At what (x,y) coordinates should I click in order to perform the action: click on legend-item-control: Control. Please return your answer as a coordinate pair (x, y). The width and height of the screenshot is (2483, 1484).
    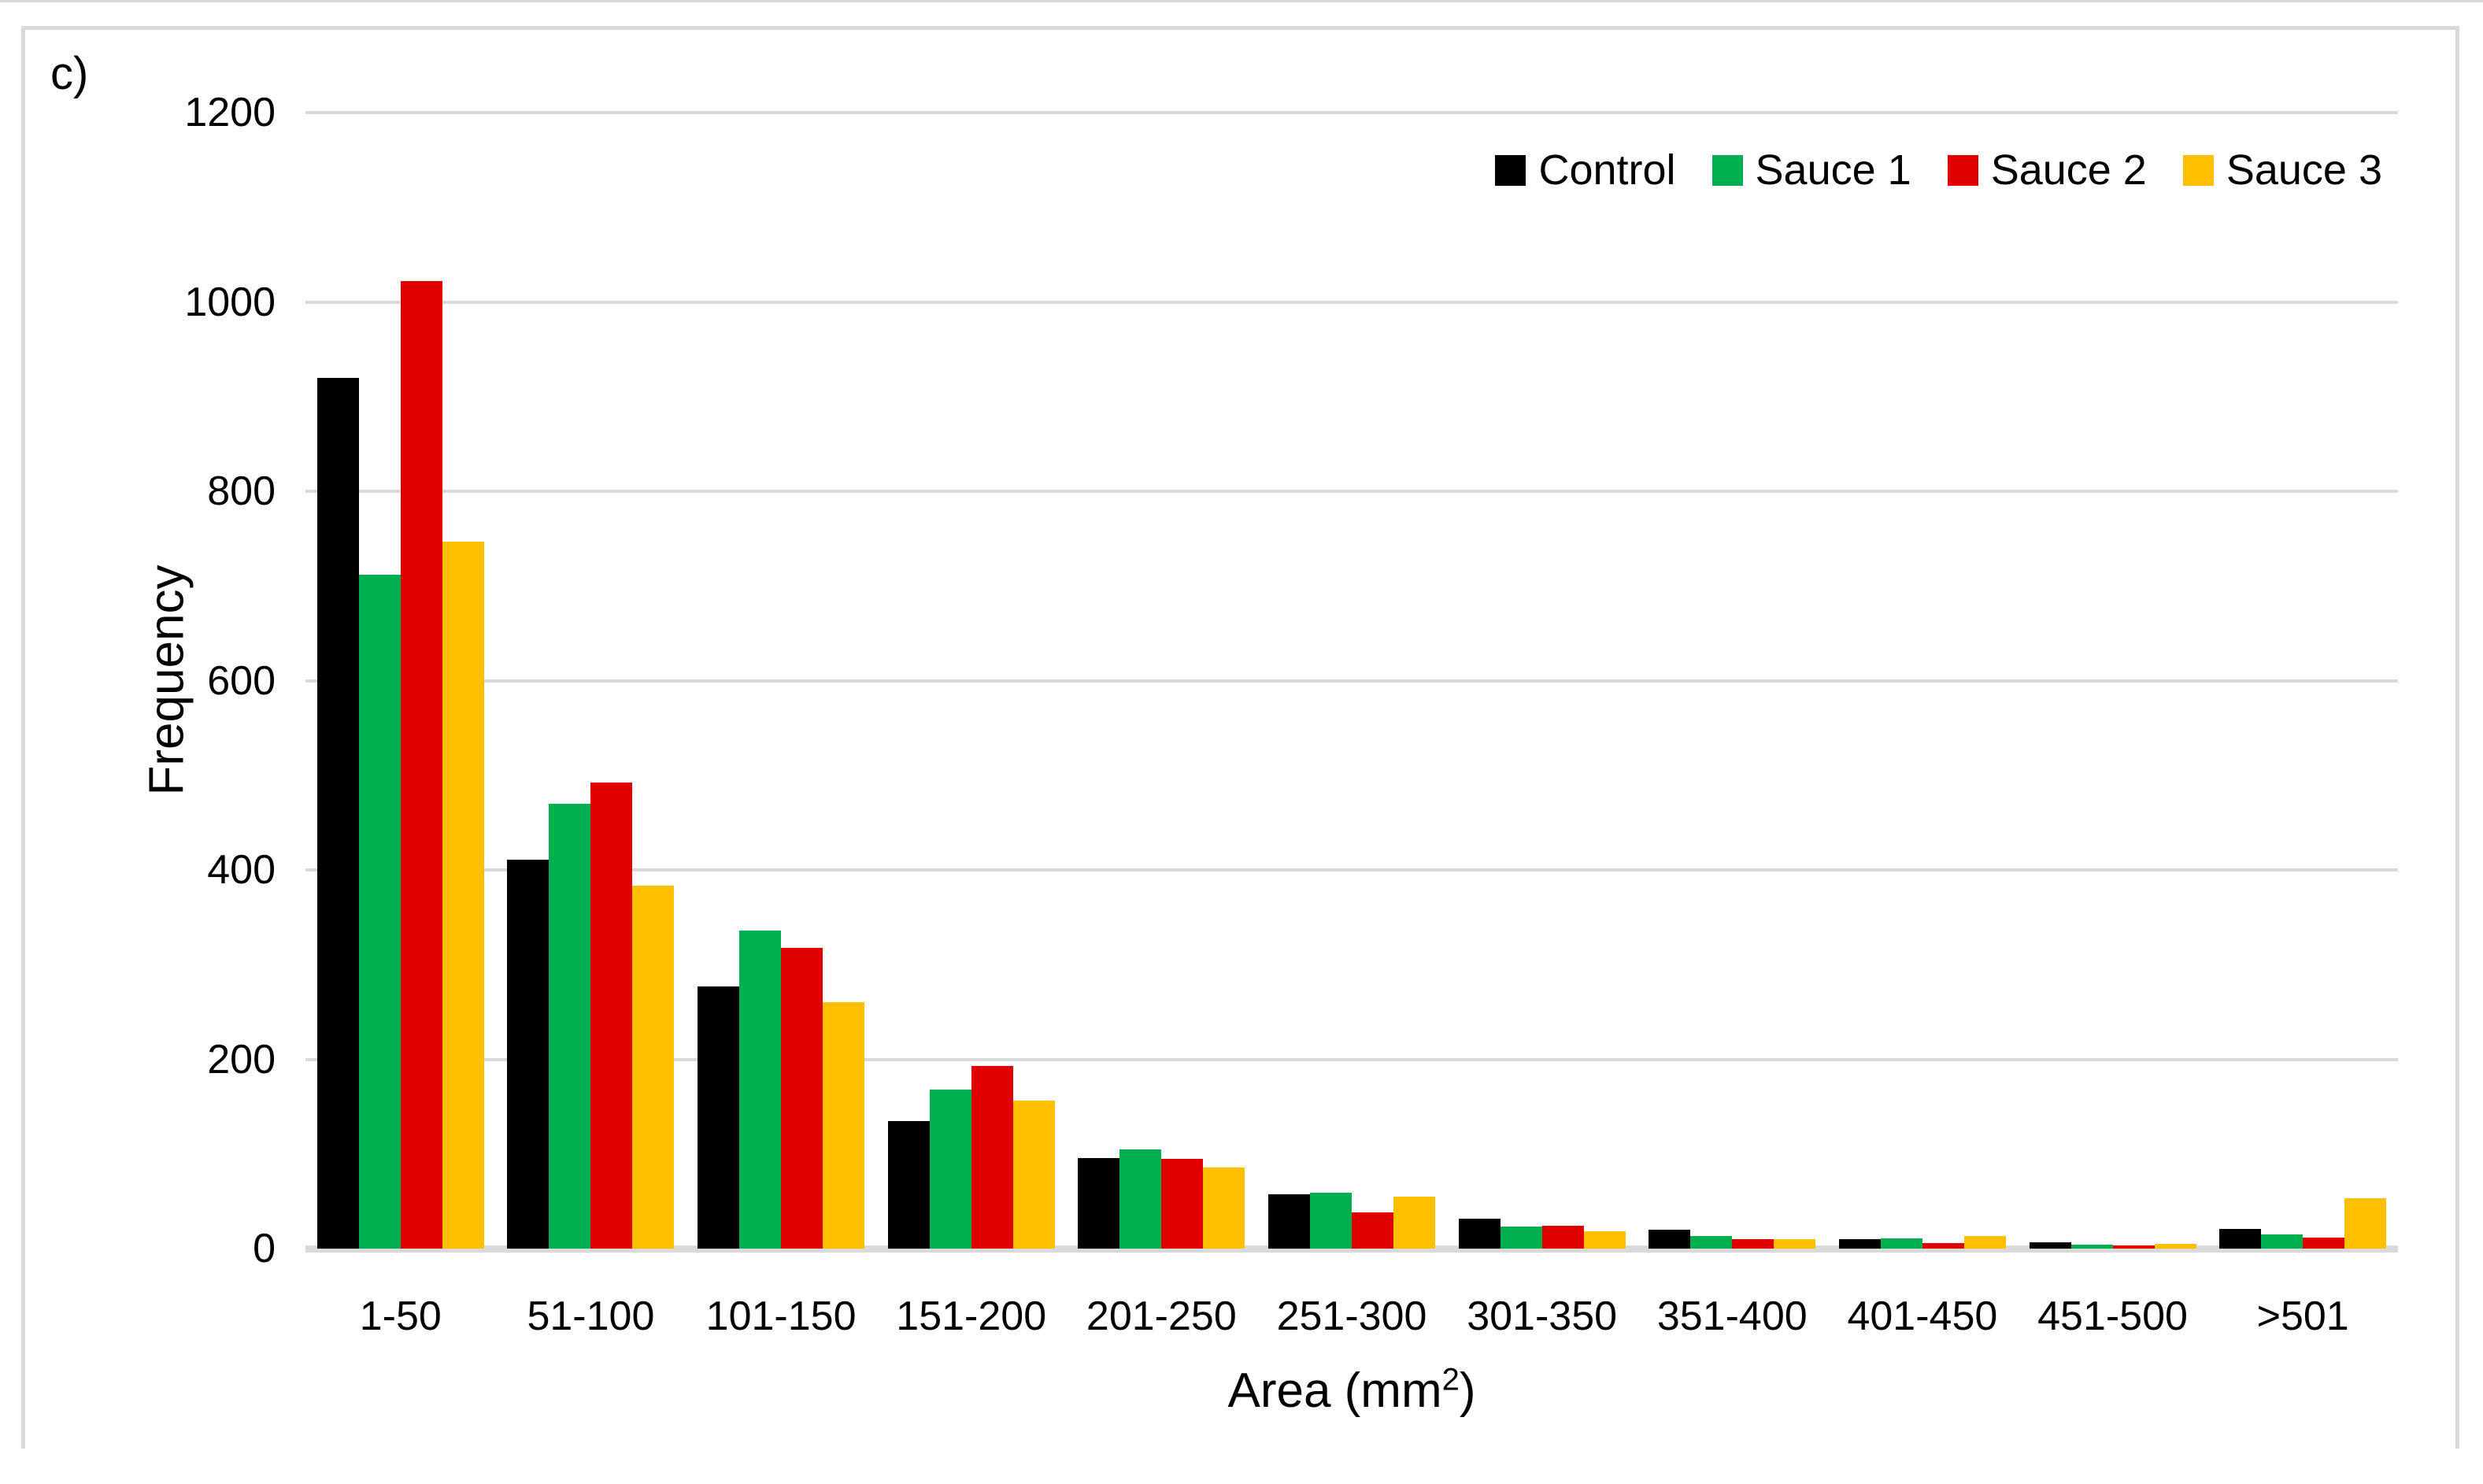
    Looking at the image, I should click on (1585, 170).